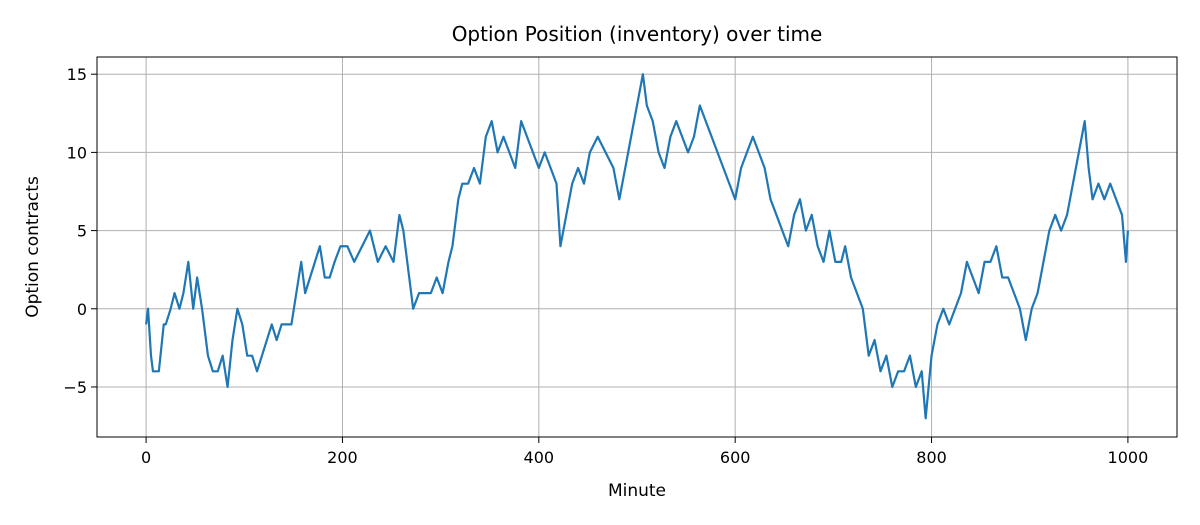 This screenshot has width=1200, height=525. I want to click on x-tick-label: 200, so click(342, 457).